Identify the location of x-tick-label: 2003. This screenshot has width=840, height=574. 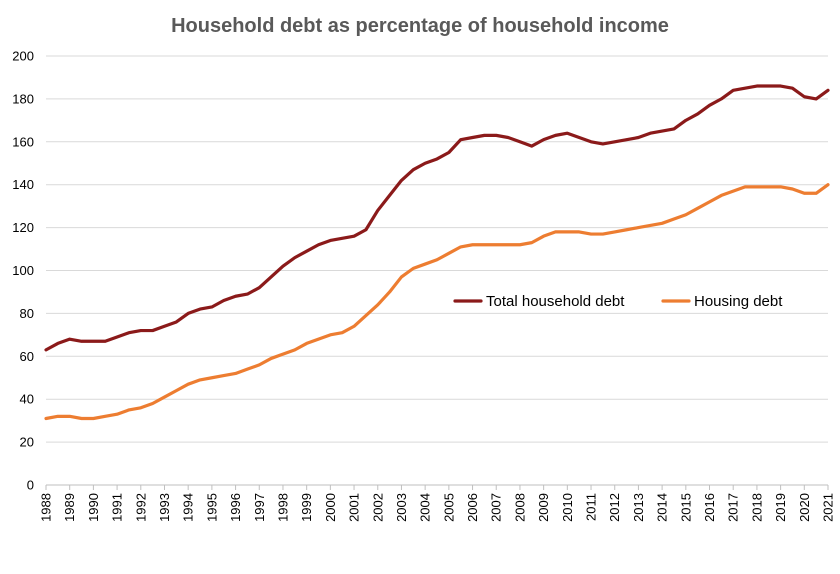
(401, 507).